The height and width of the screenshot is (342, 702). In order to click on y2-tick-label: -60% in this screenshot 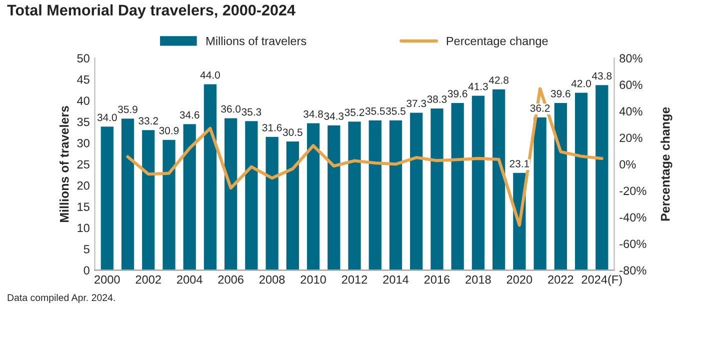, I will do `click(633, 244)`.